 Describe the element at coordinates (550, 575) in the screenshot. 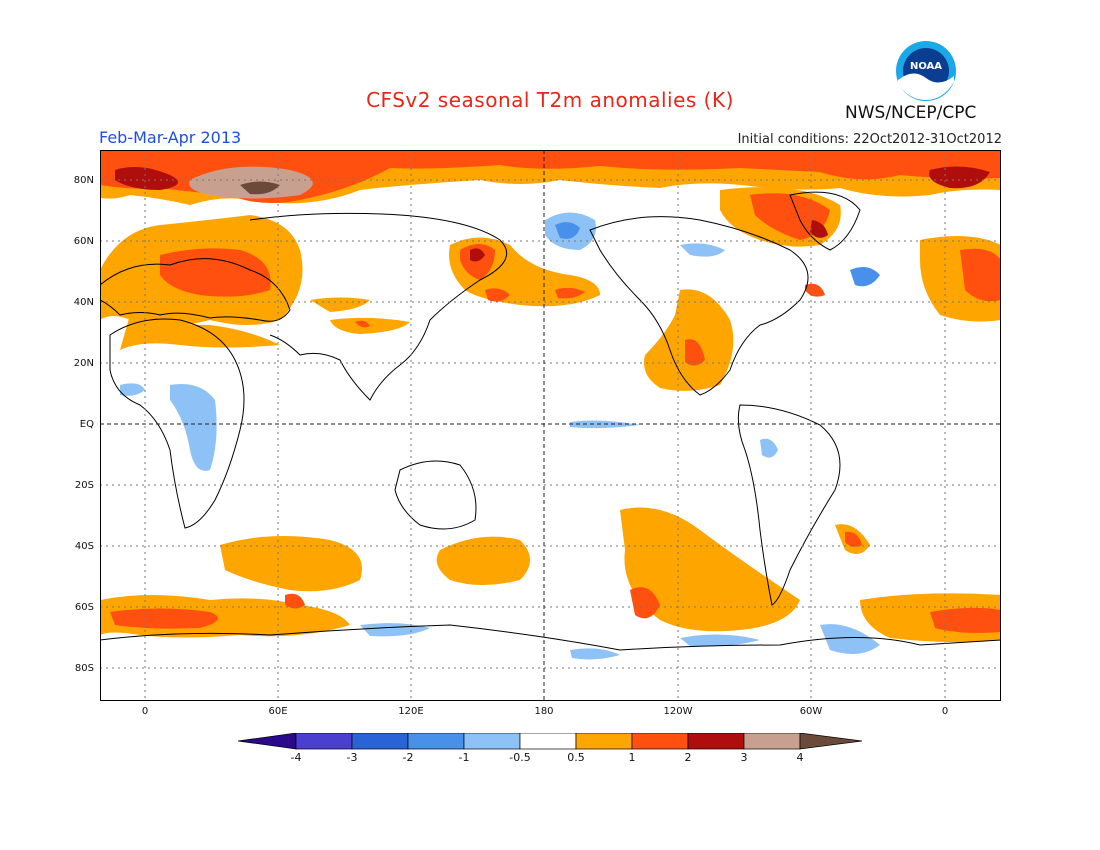

I see `anomaly-southern-ocean-warm` at that location.